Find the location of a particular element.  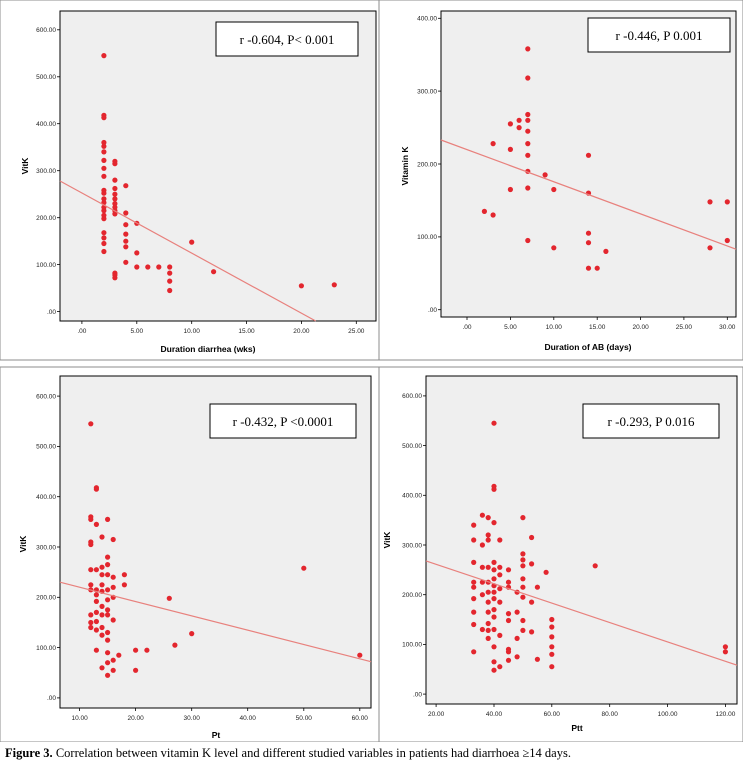

x-axis-label: Duration of AB (days) is located at coordinates (587, 347).